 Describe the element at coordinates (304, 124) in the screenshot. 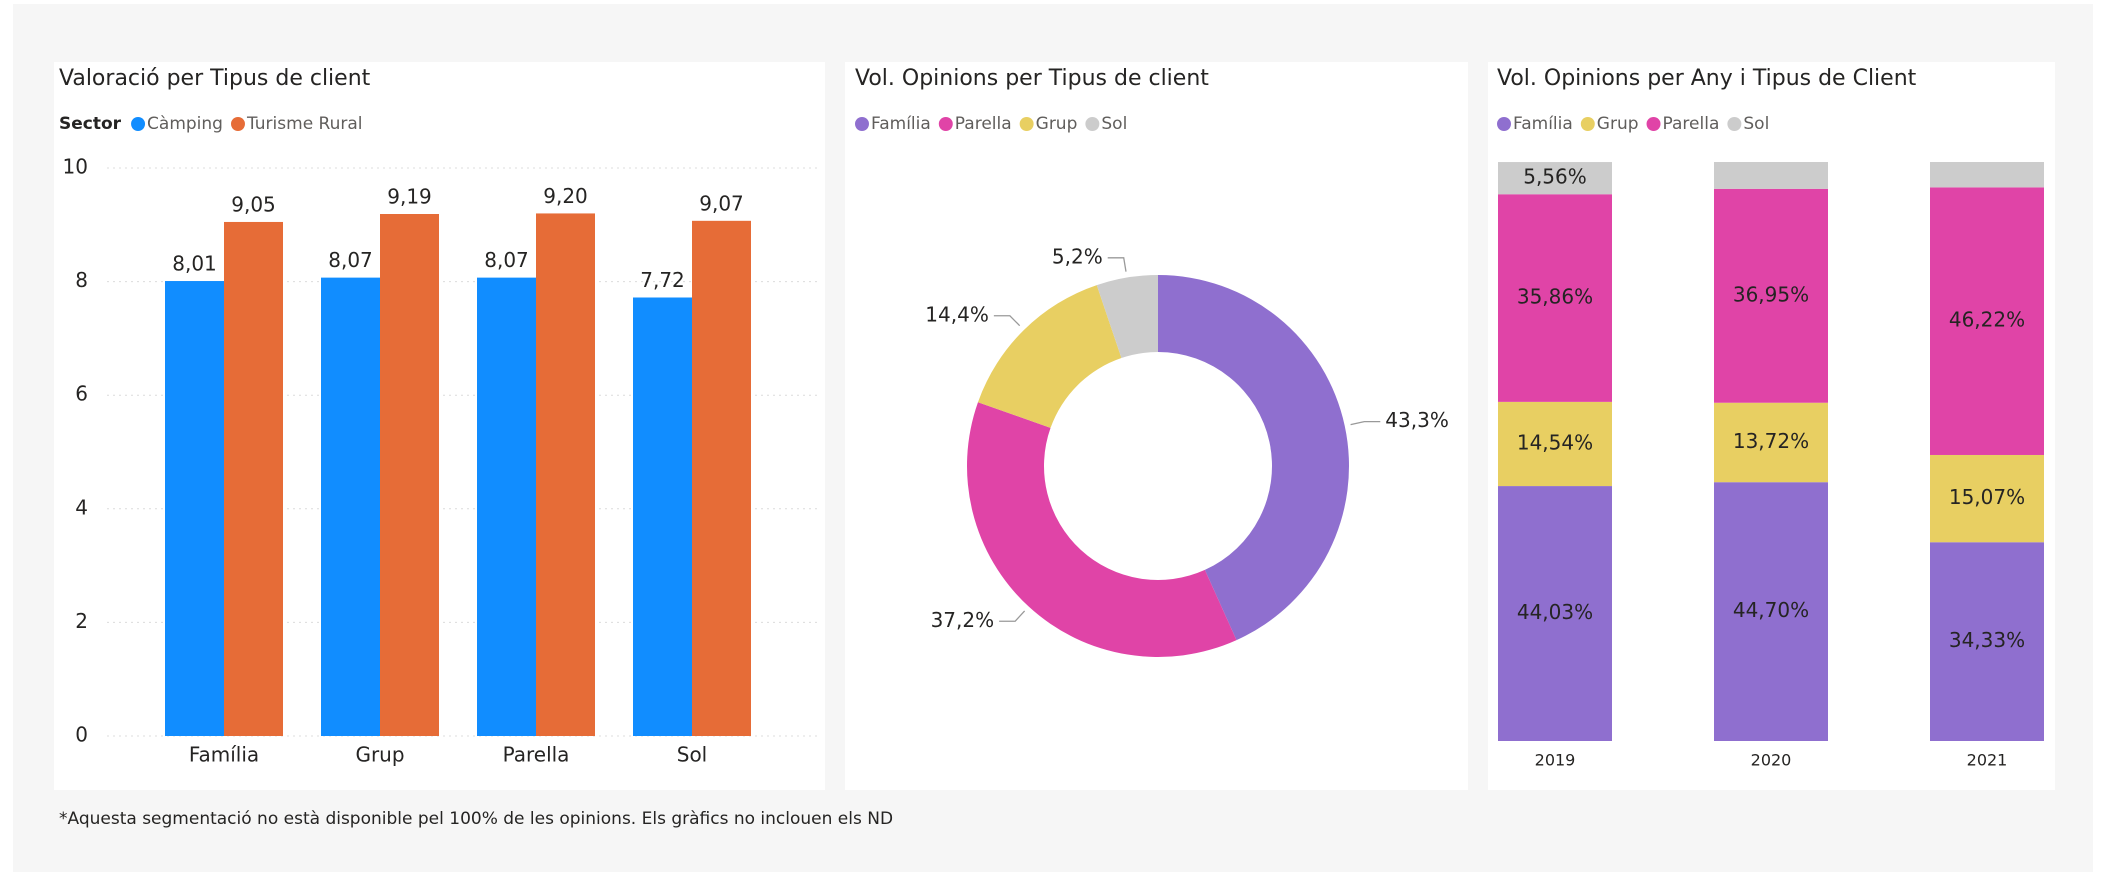

I see `legend-label: Turisme Rural` at that location.